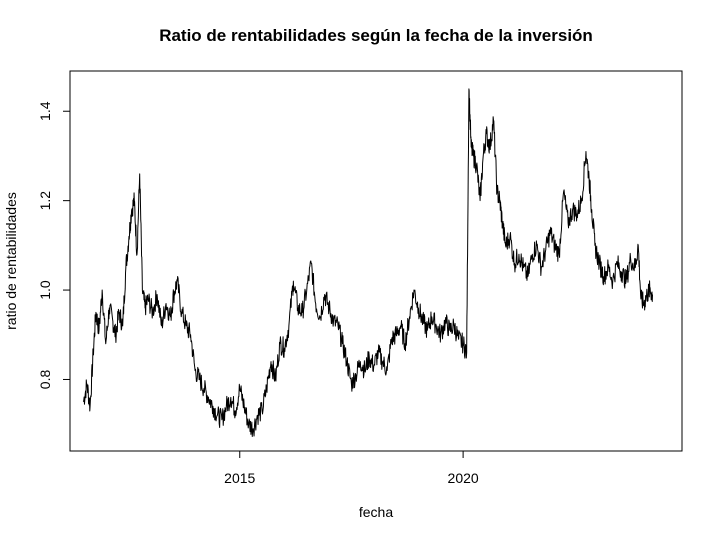 The height and width of the screenshot is (539, 719). Describe the element at coordinates (45, 290) in the screenshot. I see `y-tick-label: 1.0` at that location.